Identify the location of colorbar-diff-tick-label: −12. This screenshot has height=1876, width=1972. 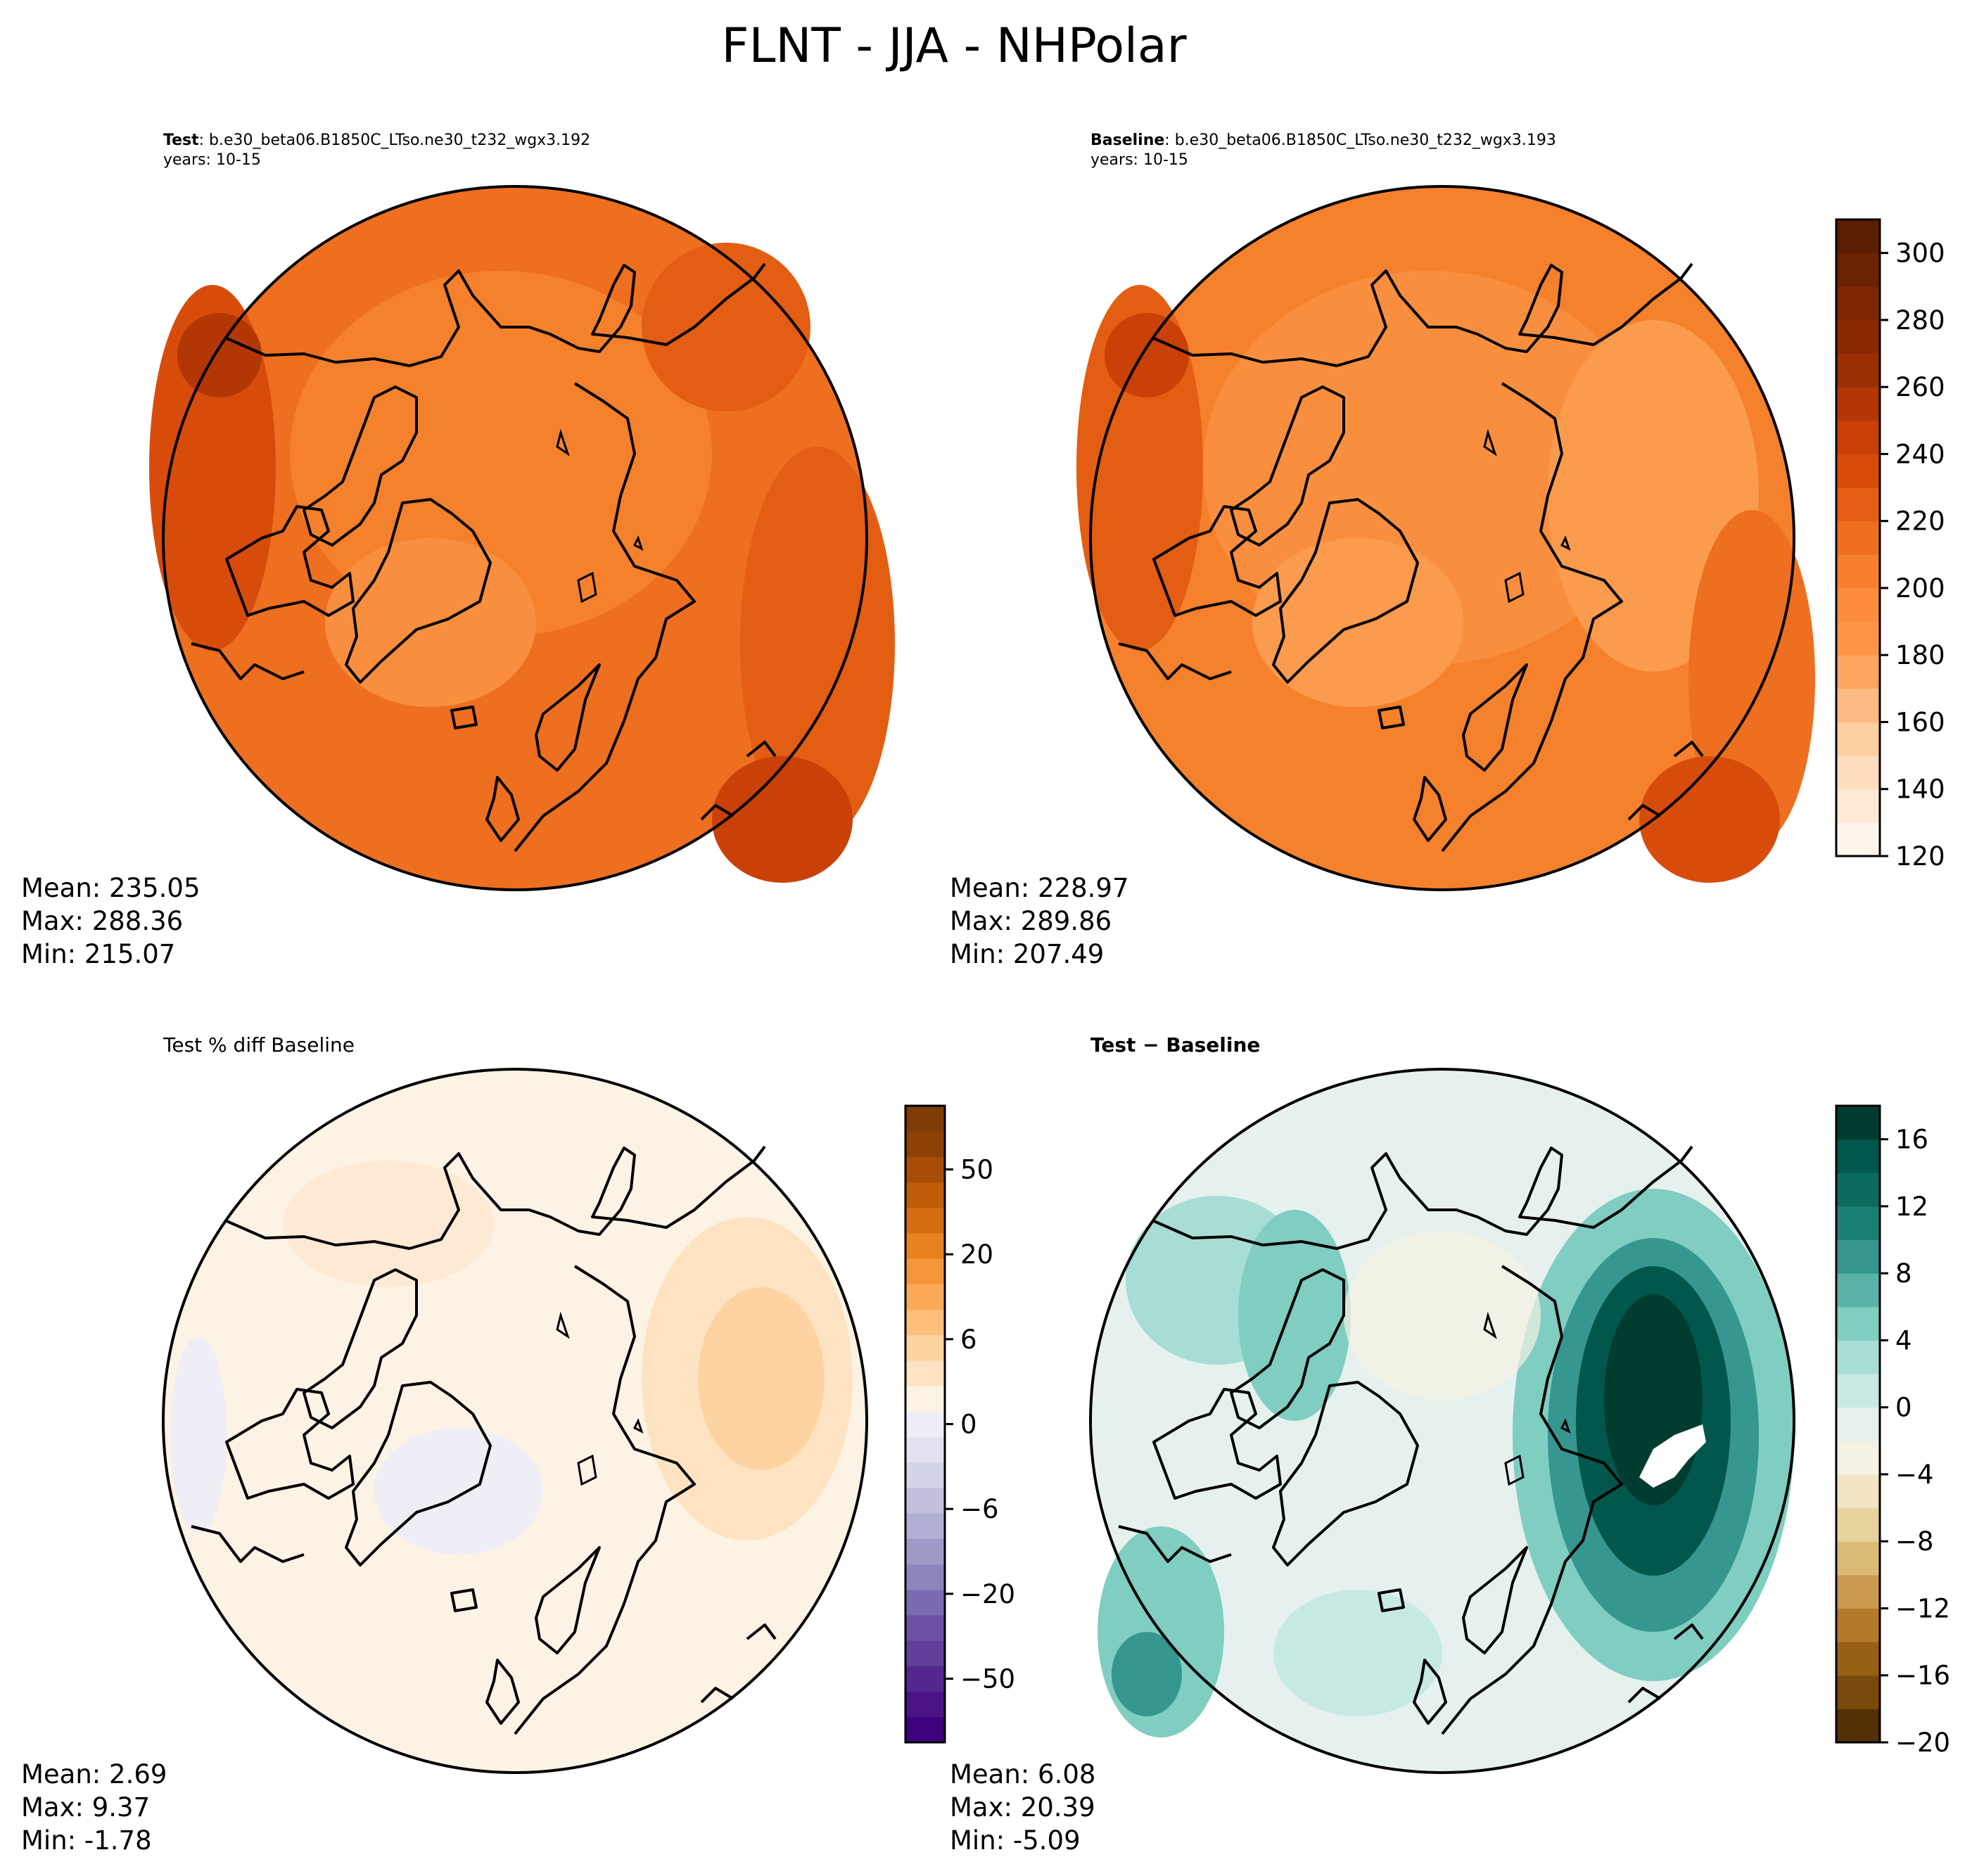
(1922, 1608).